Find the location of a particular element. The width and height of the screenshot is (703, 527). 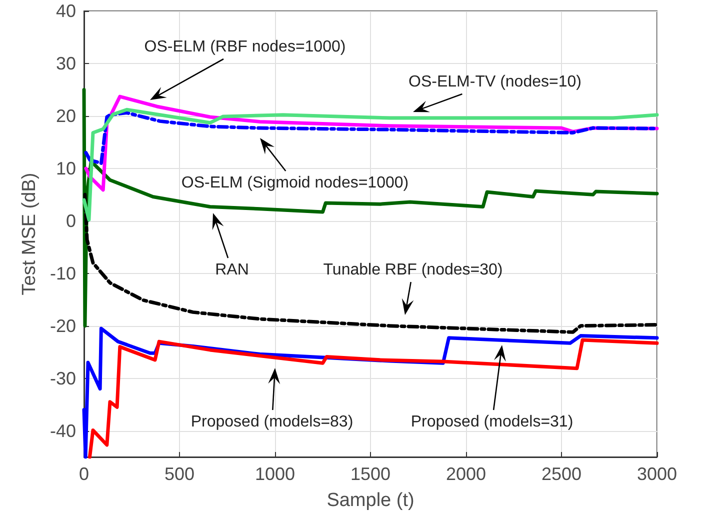

x-tick-label: 2500 is located at coordinates (561, 474).